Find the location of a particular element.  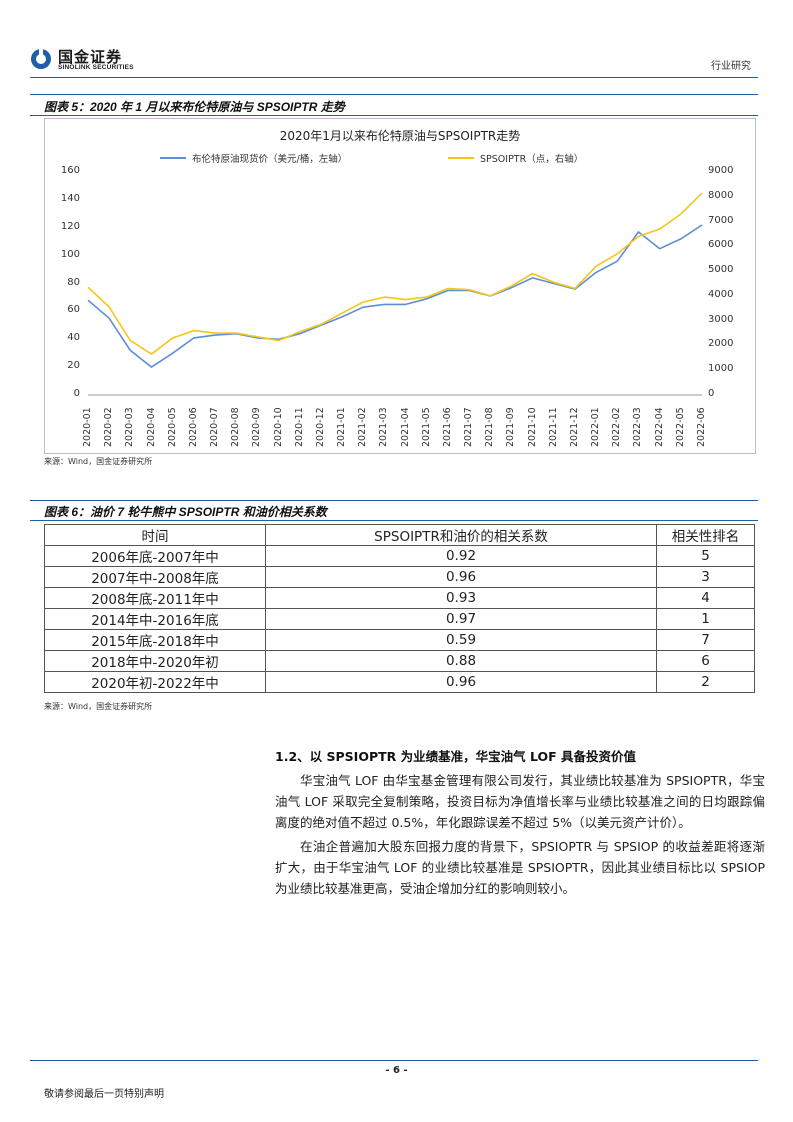

fig5-top-rule is located at coordinates (394, 94).